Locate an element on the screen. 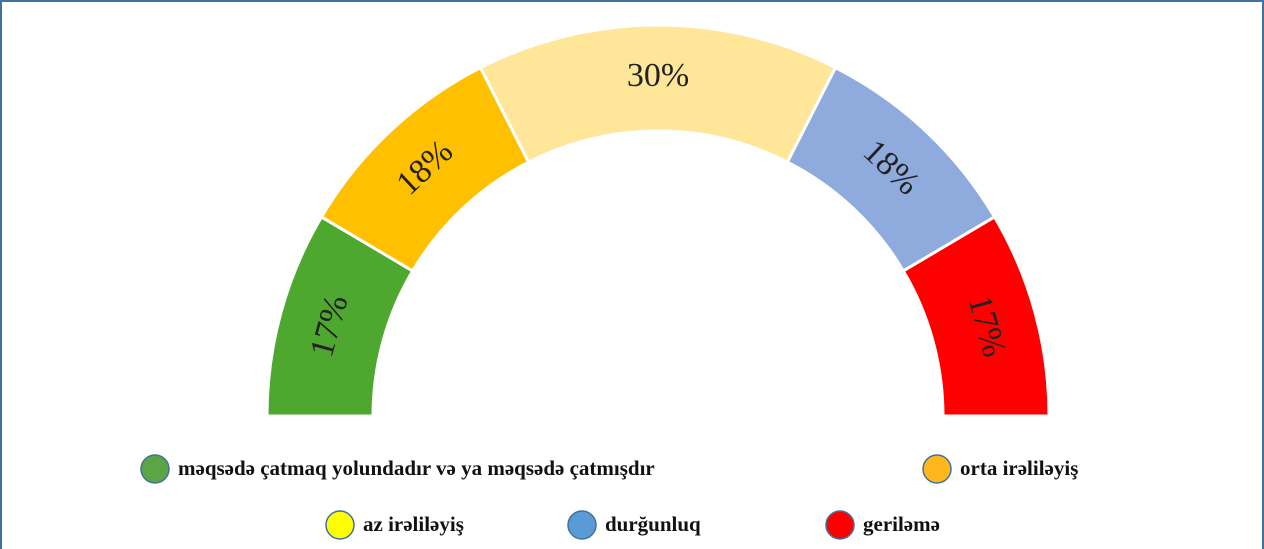 Image resolution: width=1264 pixels, height=549 pixels. legend-label: az irəliləyiş is located at coordinates (413, 524).